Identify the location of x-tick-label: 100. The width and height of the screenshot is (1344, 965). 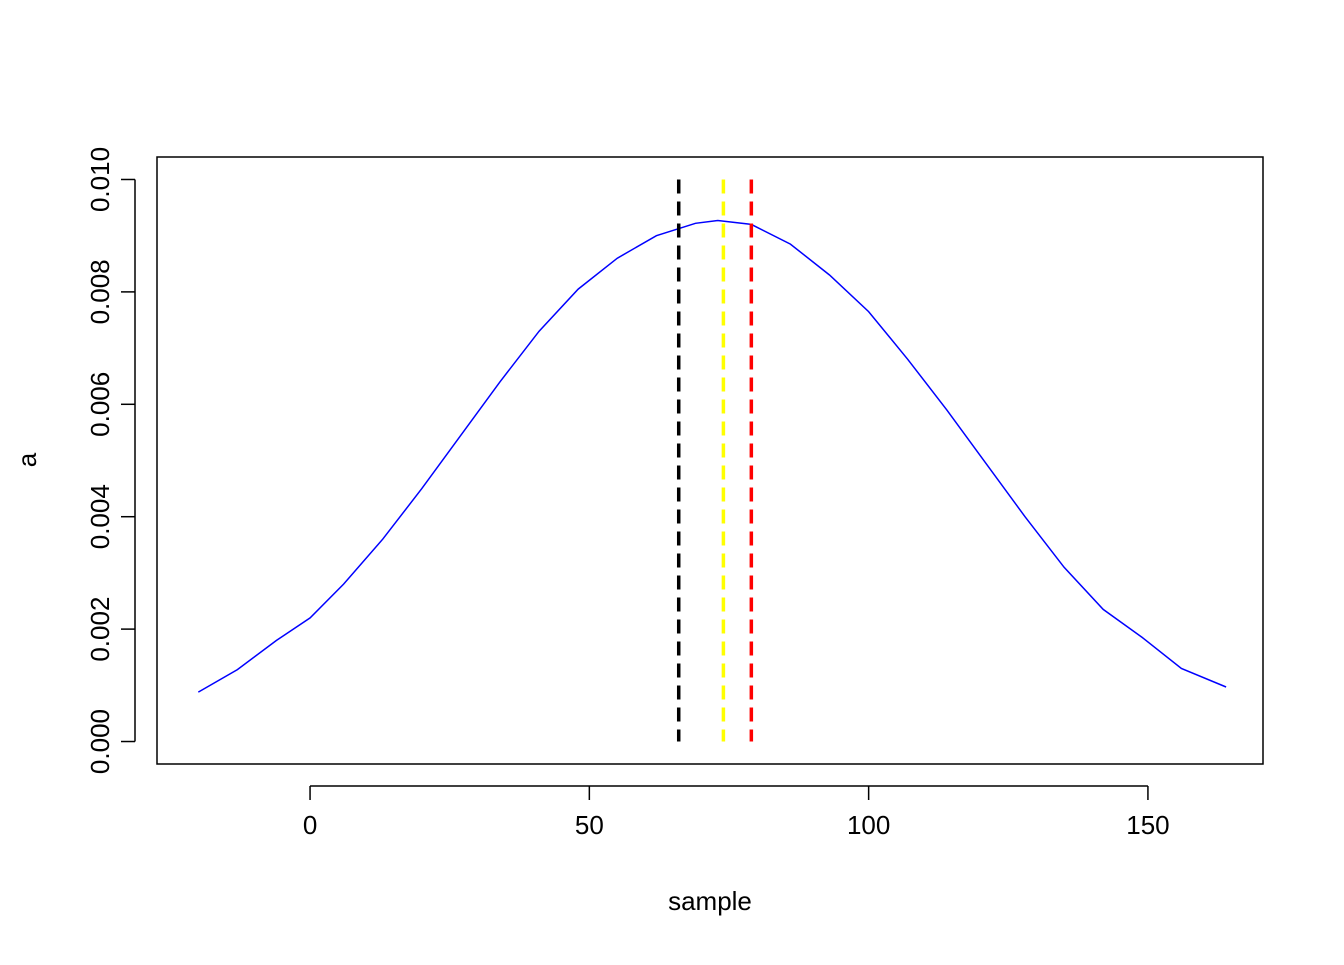
(868, 825).